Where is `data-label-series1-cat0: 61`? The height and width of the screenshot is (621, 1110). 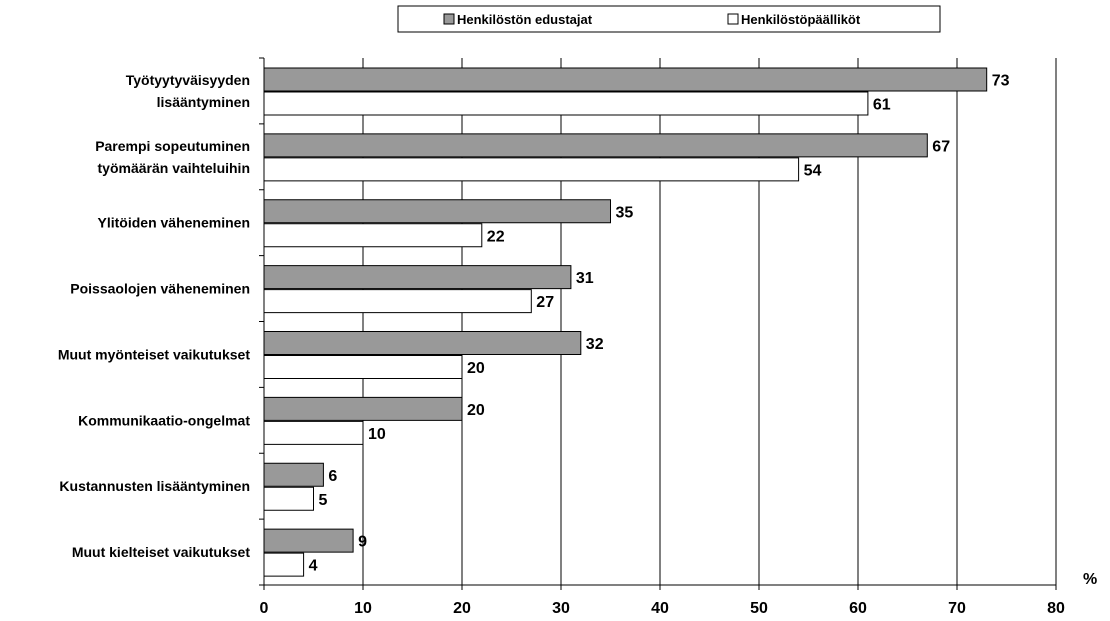
data-label-series1-cat0: 61 is located at coordinates (882, 105).